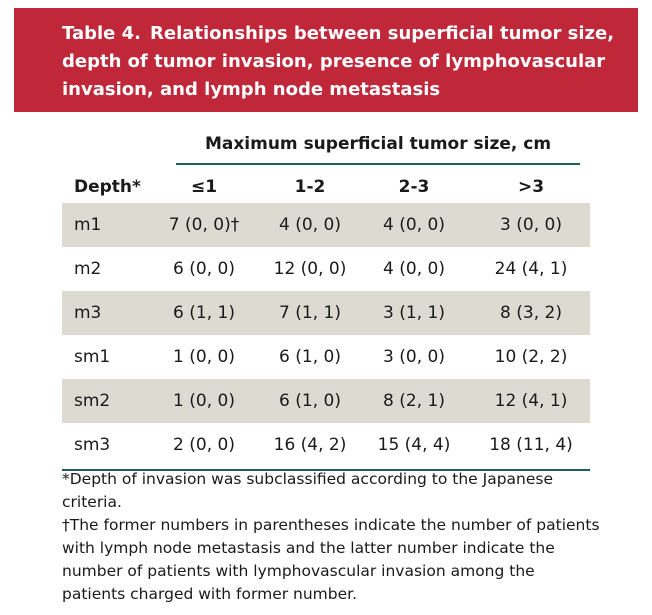  I want to click on depth-cell: sm3, so click(92, 445).